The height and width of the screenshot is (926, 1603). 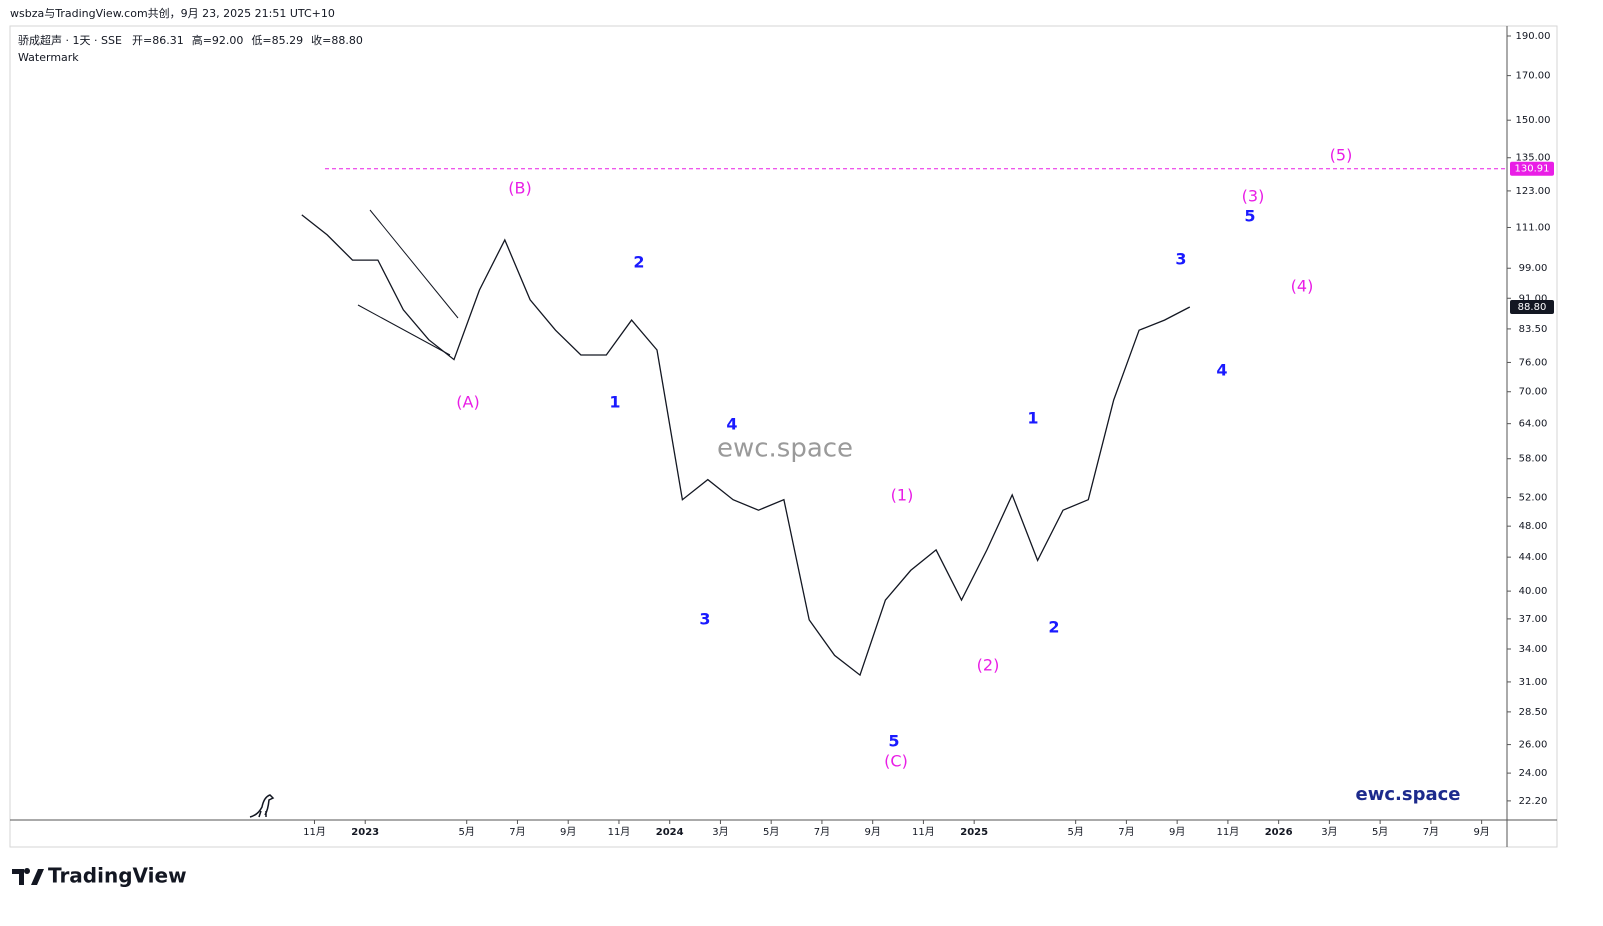 I want to click on y-tick-label: 91.00, so click(x=1533, y=298).